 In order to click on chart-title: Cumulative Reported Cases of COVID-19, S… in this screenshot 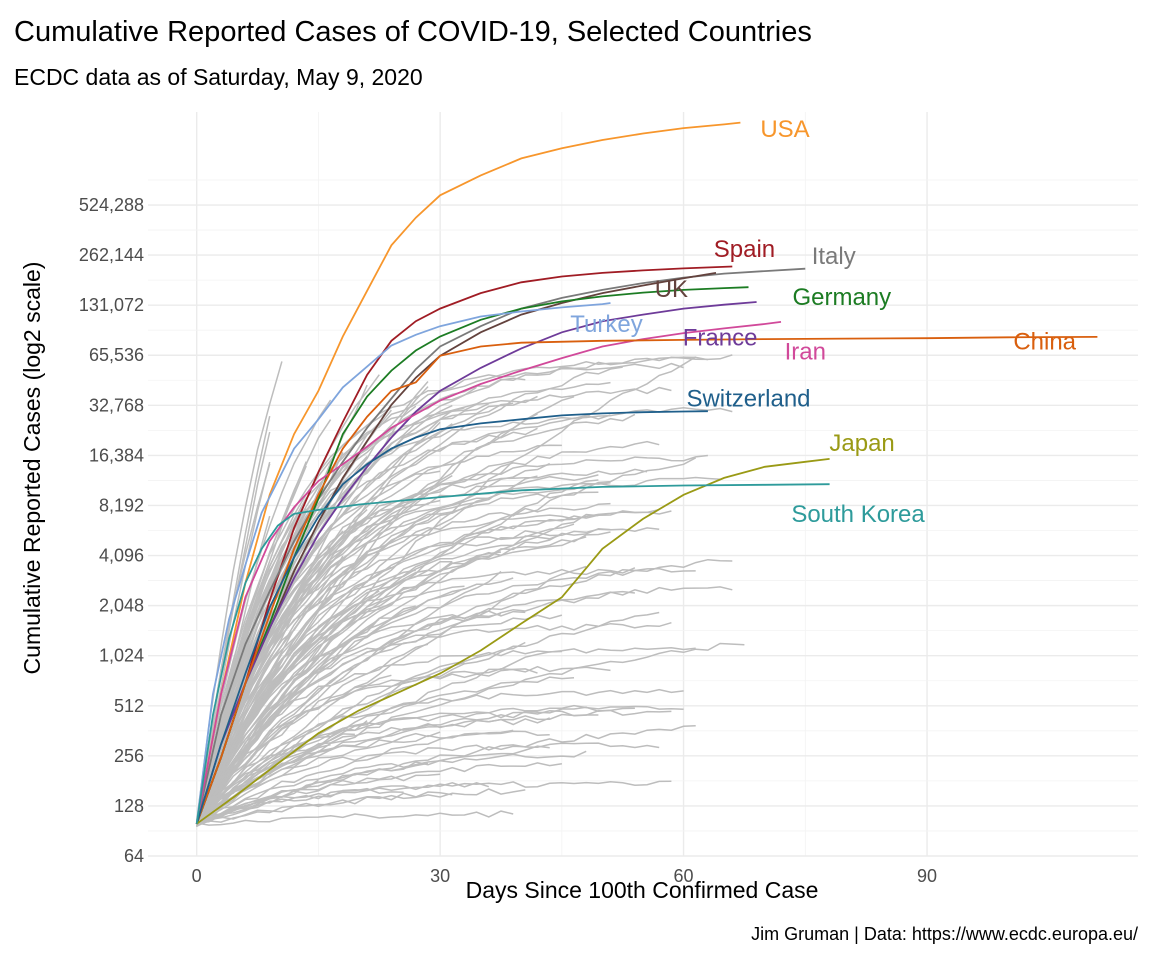, I will do `click(413, 32)`.